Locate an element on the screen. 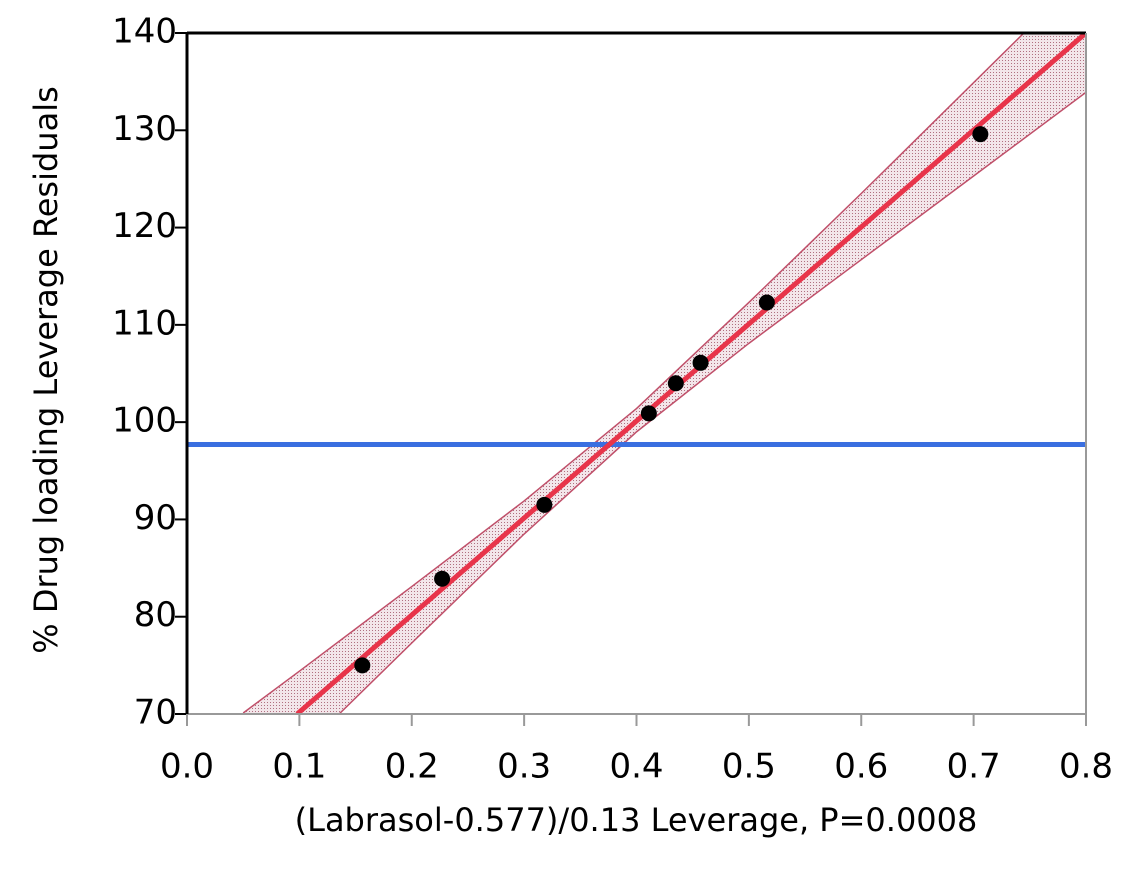 Image resolution: width=1140 pixels, height=877 pixels. y-tick-label: 110 is located at coordinates (144, 323).